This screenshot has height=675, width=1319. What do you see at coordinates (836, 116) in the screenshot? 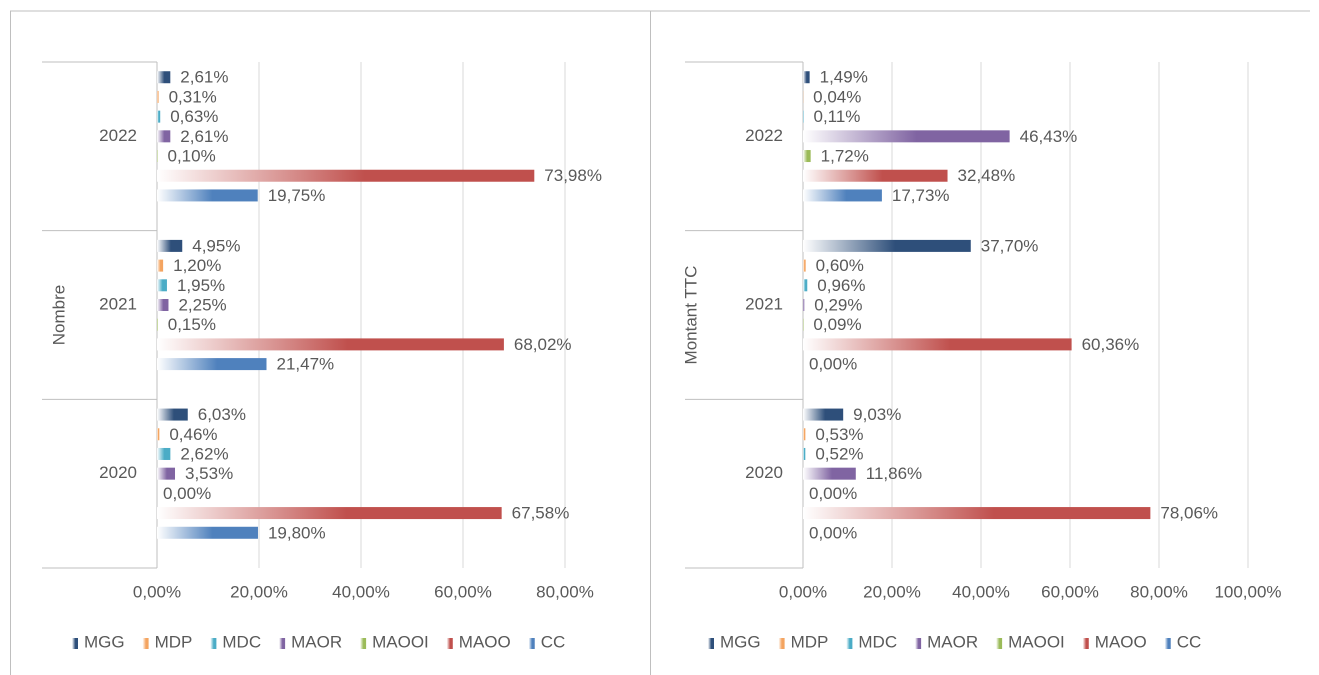
I see `value-label: 0,11%` at bounding box center [836, 116].